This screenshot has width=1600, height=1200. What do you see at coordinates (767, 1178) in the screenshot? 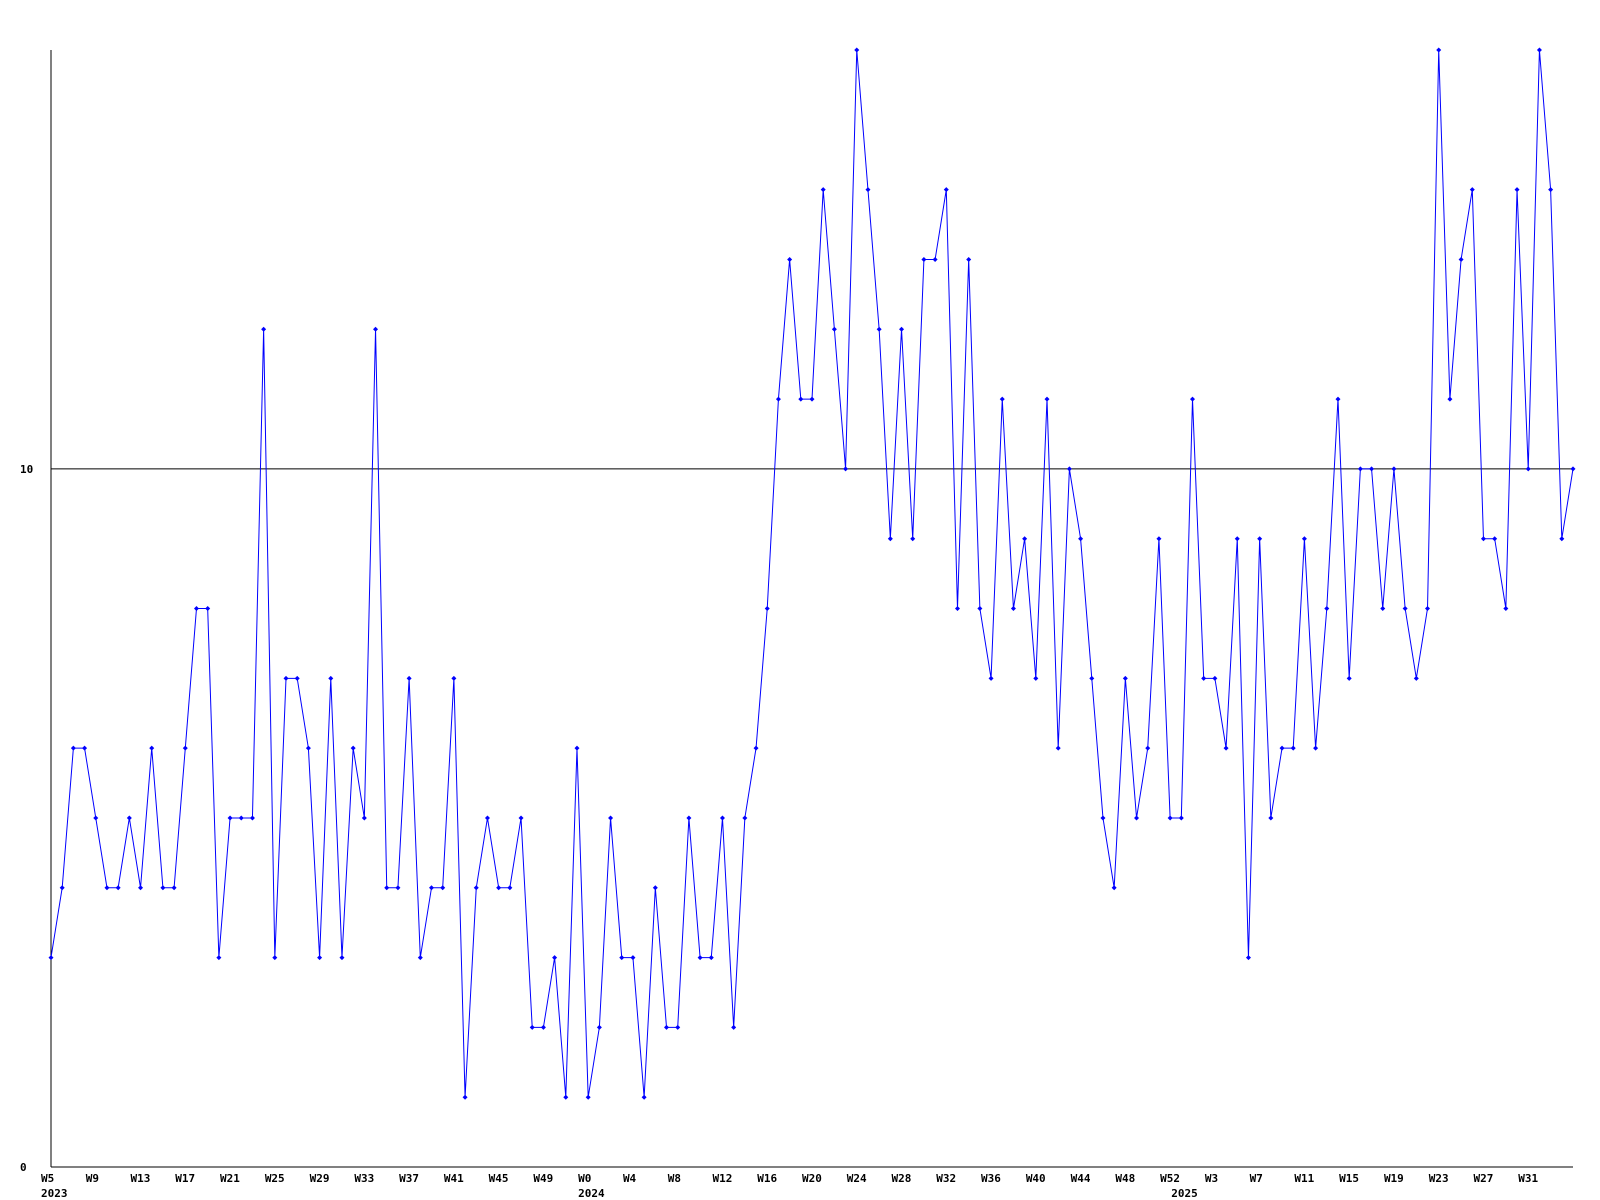
I see `x-tick-label: W16` at bounding box center [767, 1178].